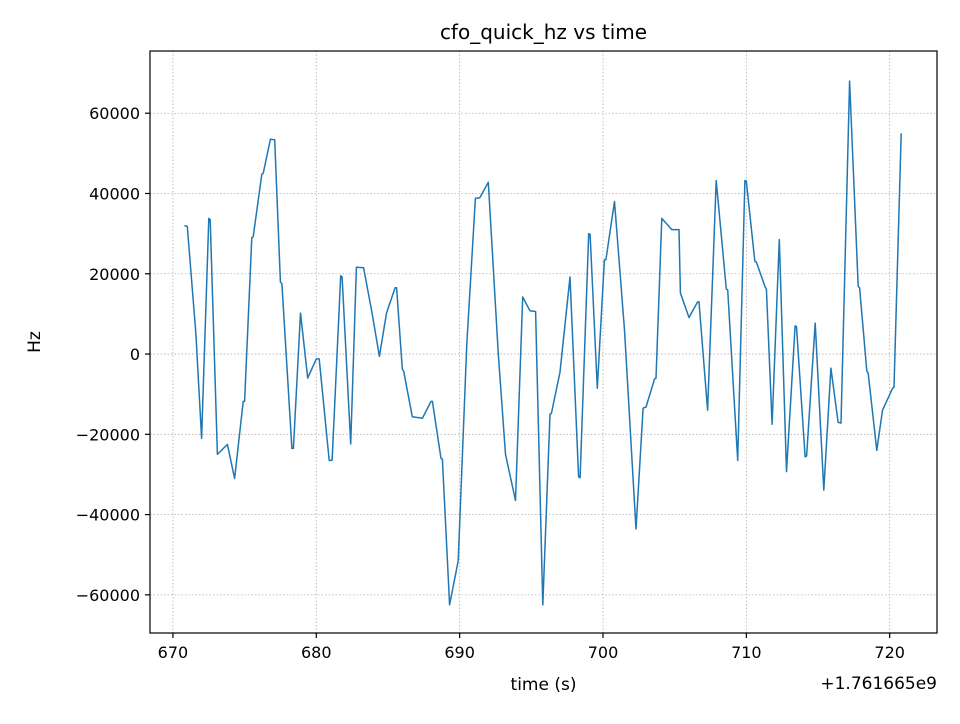 This screenshot has width=960, height=724. What do you see at coordinates (114, 193) in the screenshot?
I see `y-tick-label: 40000` at bounding box center [114, 193].